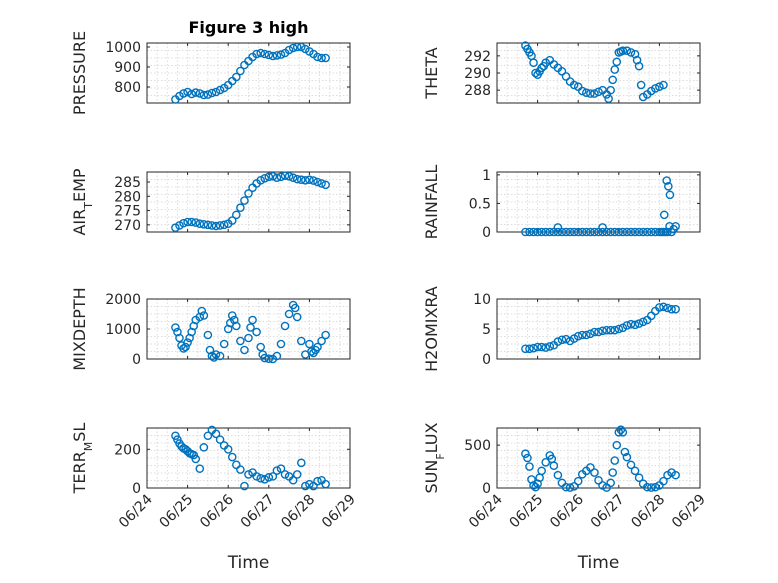  I want to click on y-axis-label: PRESSURE, so click(79, 73).